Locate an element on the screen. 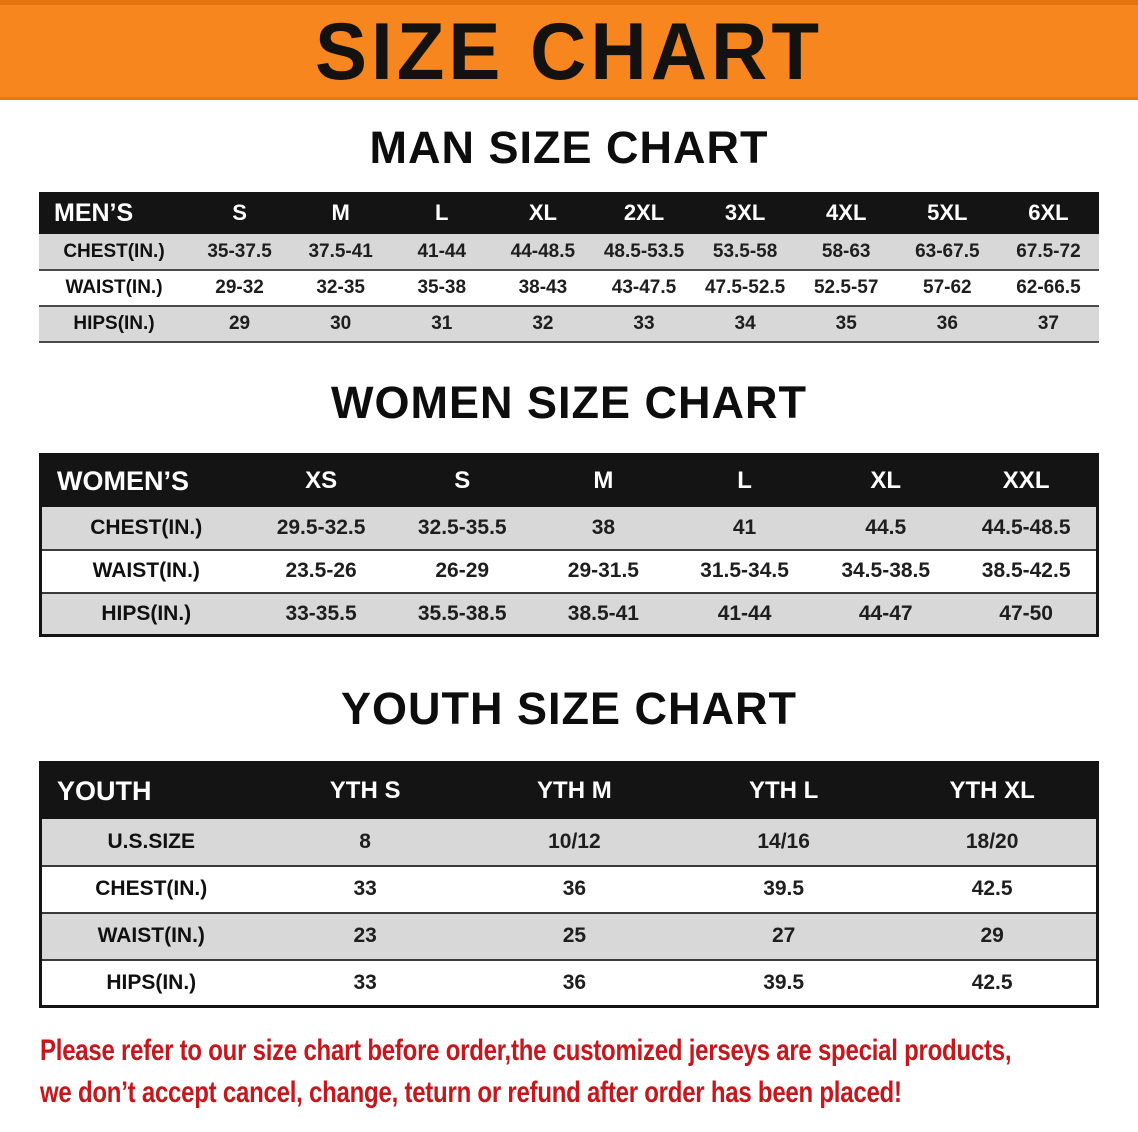 This screenshot has height=1132, width=1138. measurement-label: U.S.SIZE is located at coordinates (151, 841).